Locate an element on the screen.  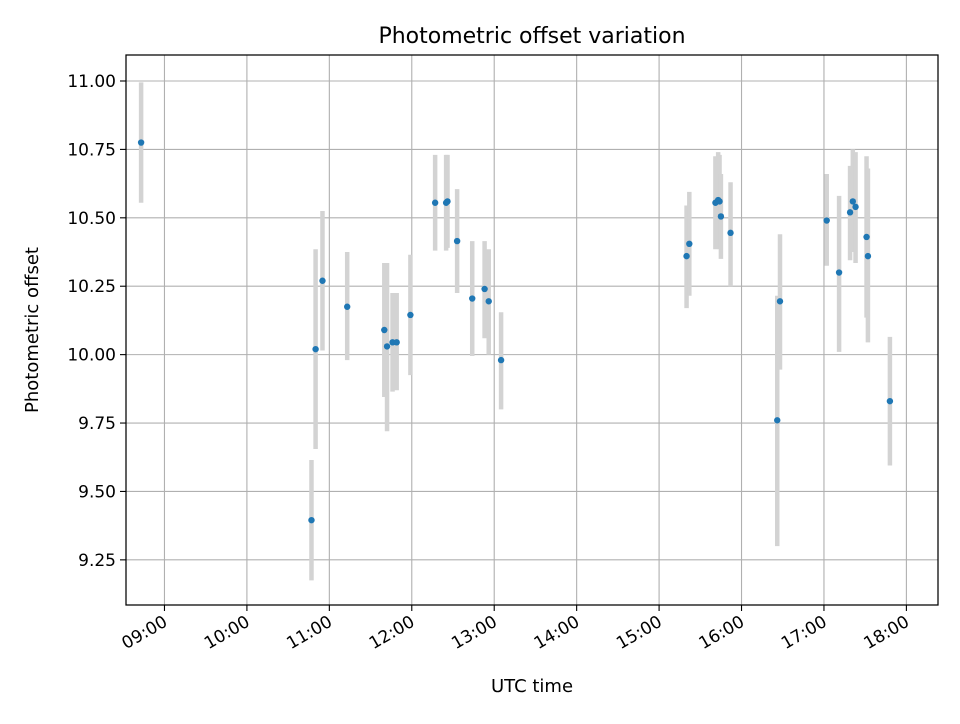
y-tick-label: 10.00 is located at coordinates (91, 356).